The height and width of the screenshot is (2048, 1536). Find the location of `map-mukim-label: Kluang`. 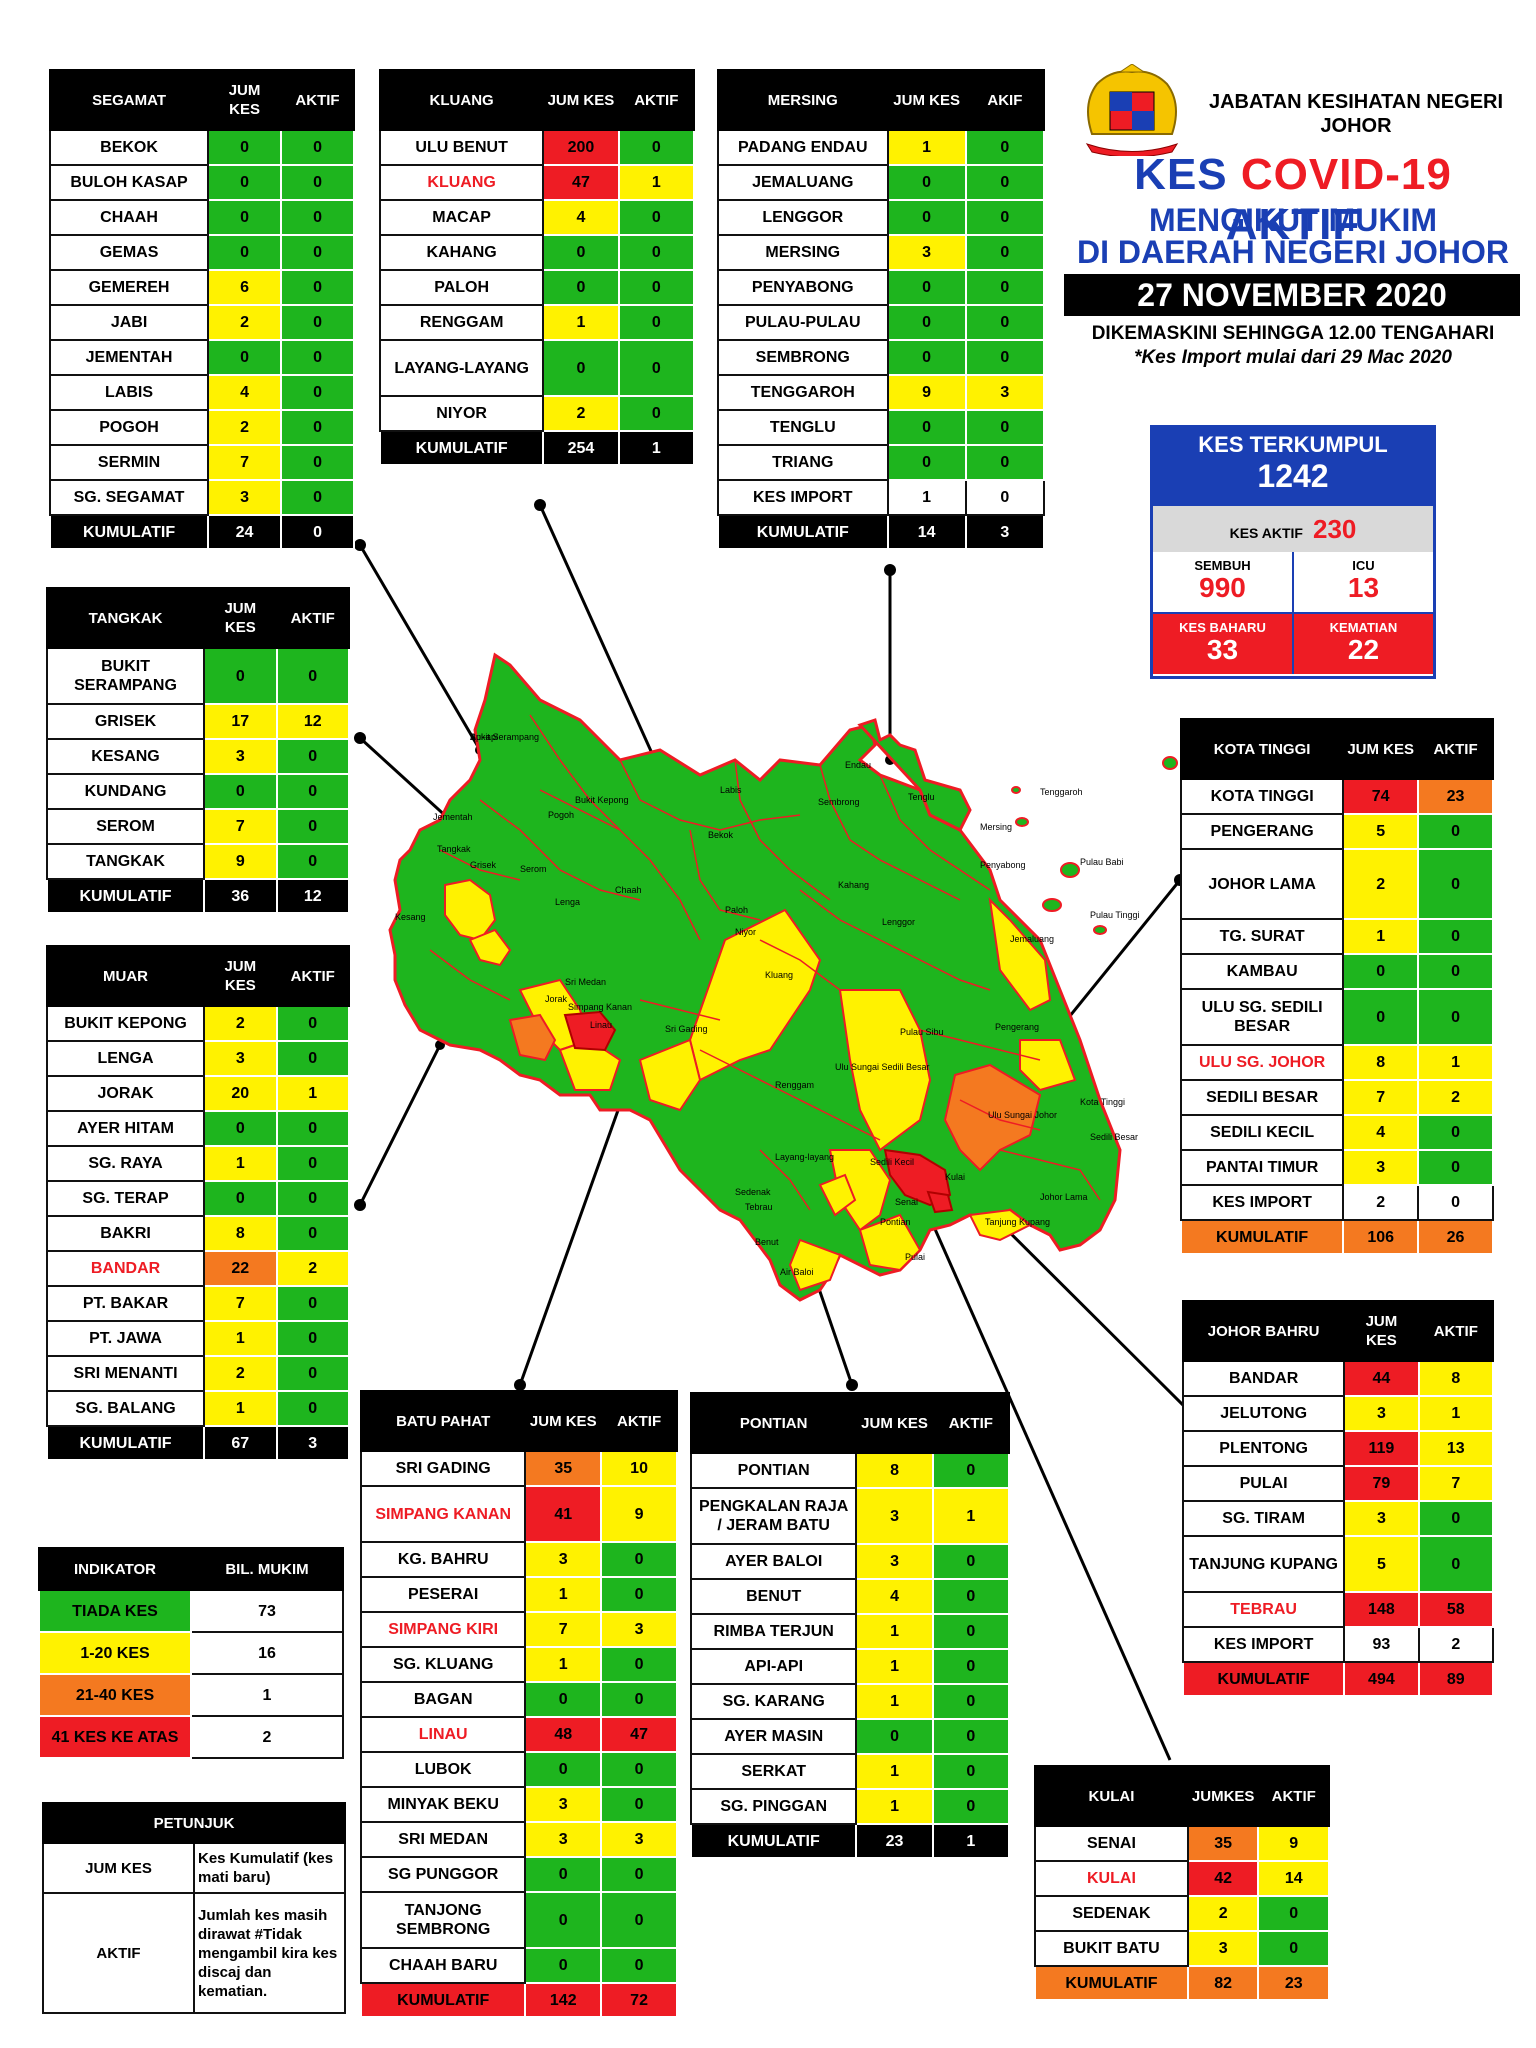

map-mukim-label: Kluang is located at coordinates (779, 975).